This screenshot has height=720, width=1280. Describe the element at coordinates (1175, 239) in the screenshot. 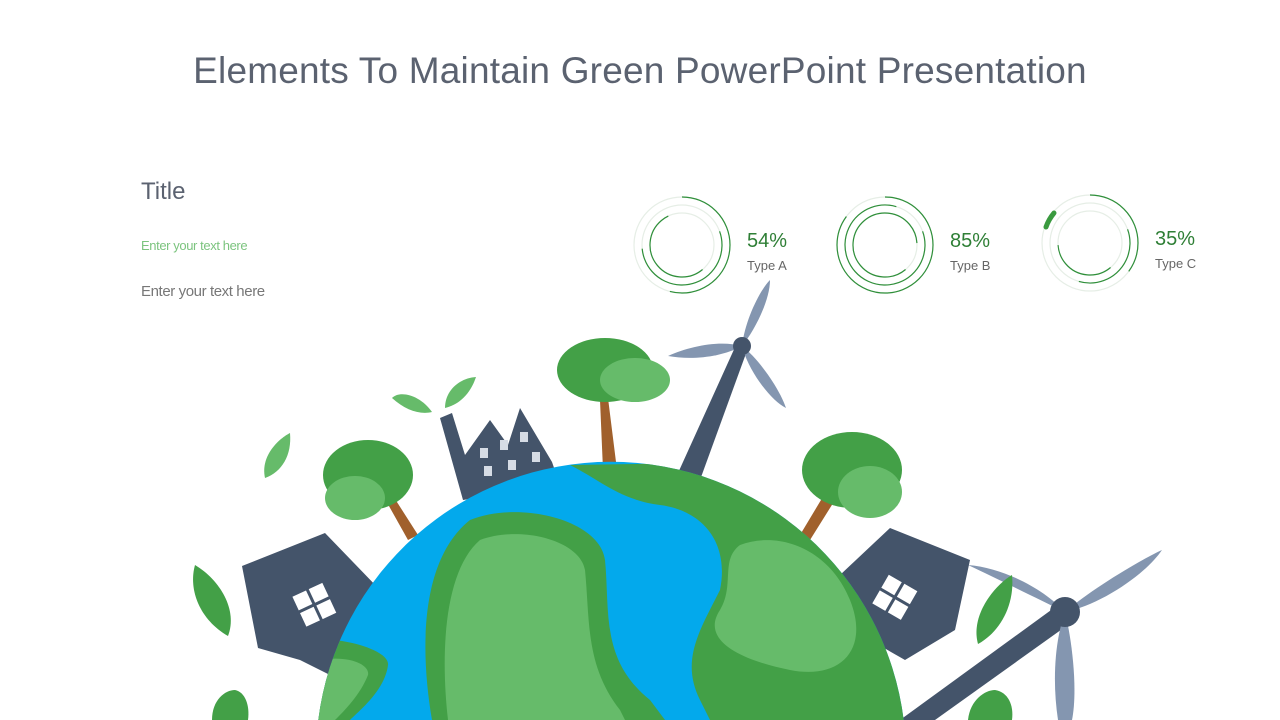

I see `gauge-value: 35%` at that location.